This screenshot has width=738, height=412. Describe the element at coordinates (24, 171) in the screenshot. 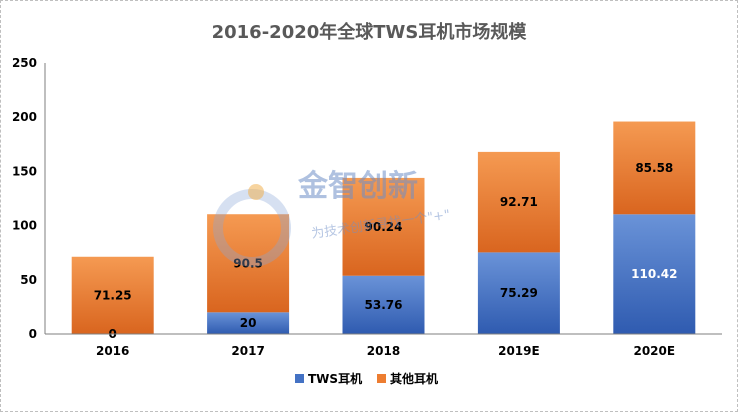

I see `y-tick-label: 150` at that location.